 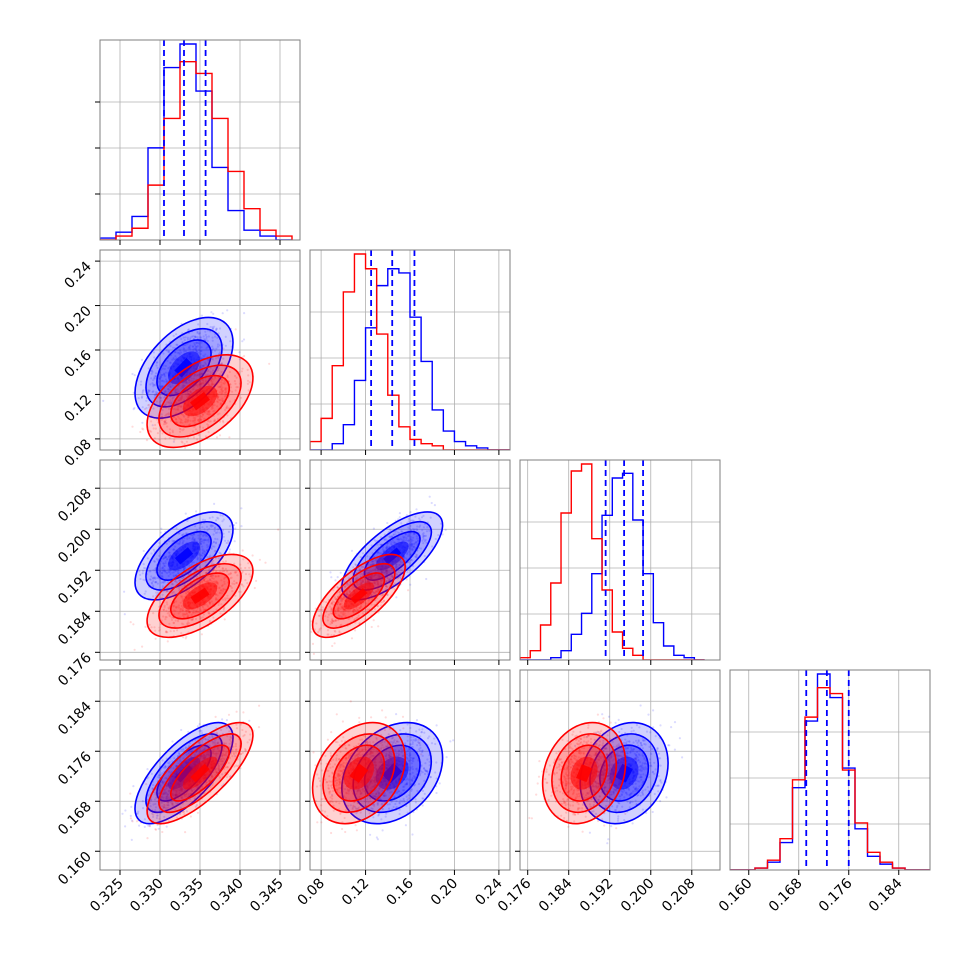 What do you see at coordinates (75, 869) in the screenshot?
I see `y-tick-label: 0.160` at bounding box center [75, 869].